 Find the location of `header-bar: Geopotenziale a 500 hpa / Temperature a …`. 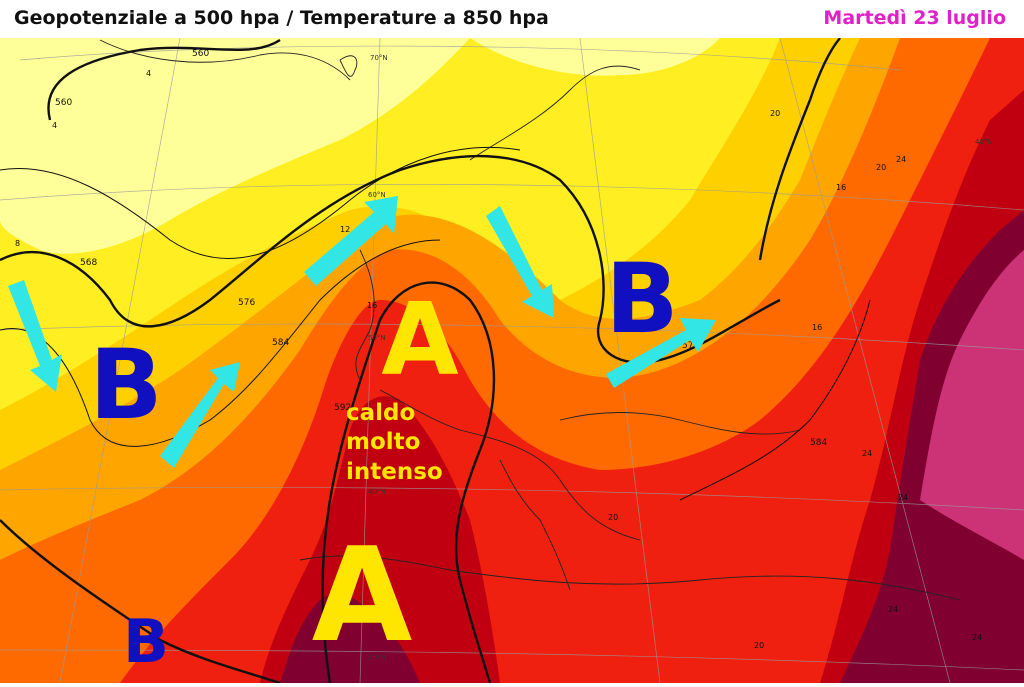

header-bar: Geopotenziale a 500 hpa / Temperature a … is located at coordinates (512, 19).